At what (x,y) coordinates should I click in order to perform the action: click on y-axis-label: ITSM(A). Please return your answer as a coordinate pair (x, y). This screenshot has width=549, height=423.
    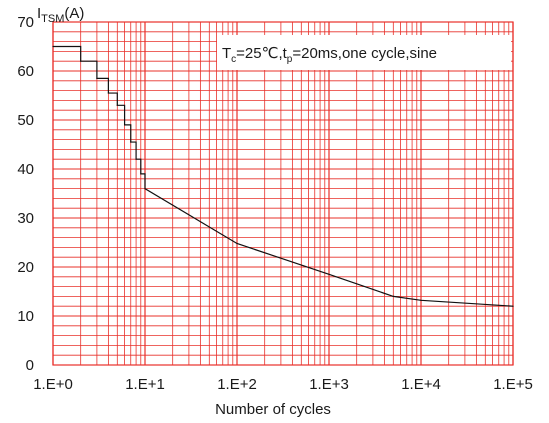
    Looking at the image, I should click on (60, 15).